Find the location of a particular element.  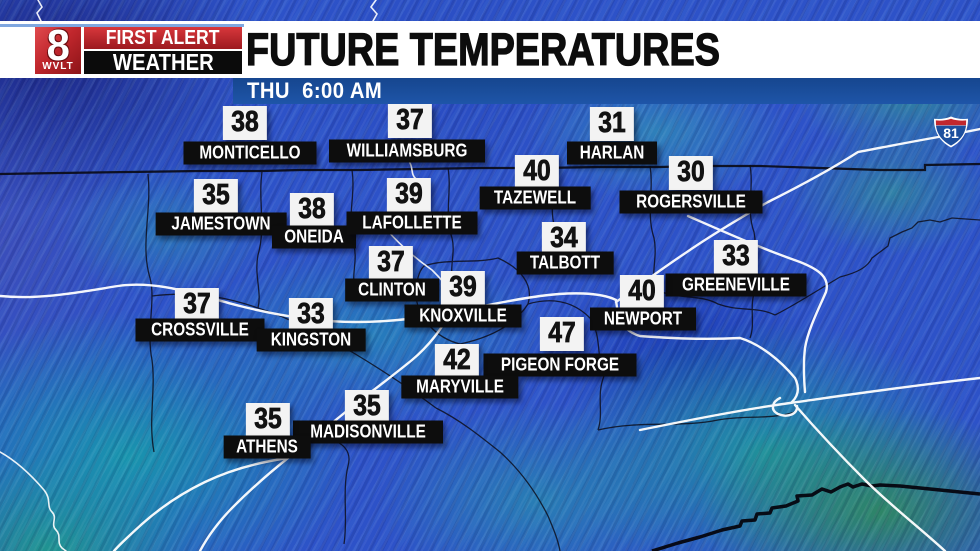

city-name: HARLAN is located at coordinates (612, 153).